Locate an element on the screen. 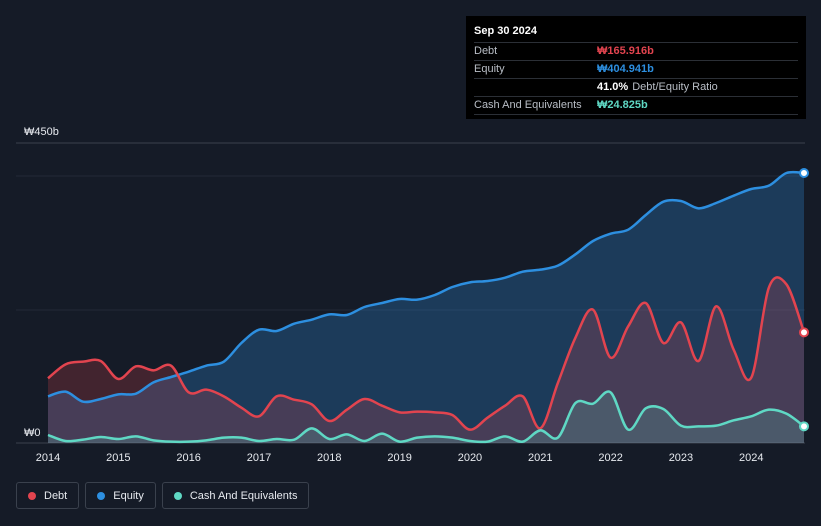 This screenshot has width=821, height=526. cash-line is located at coordinates (426, 417).